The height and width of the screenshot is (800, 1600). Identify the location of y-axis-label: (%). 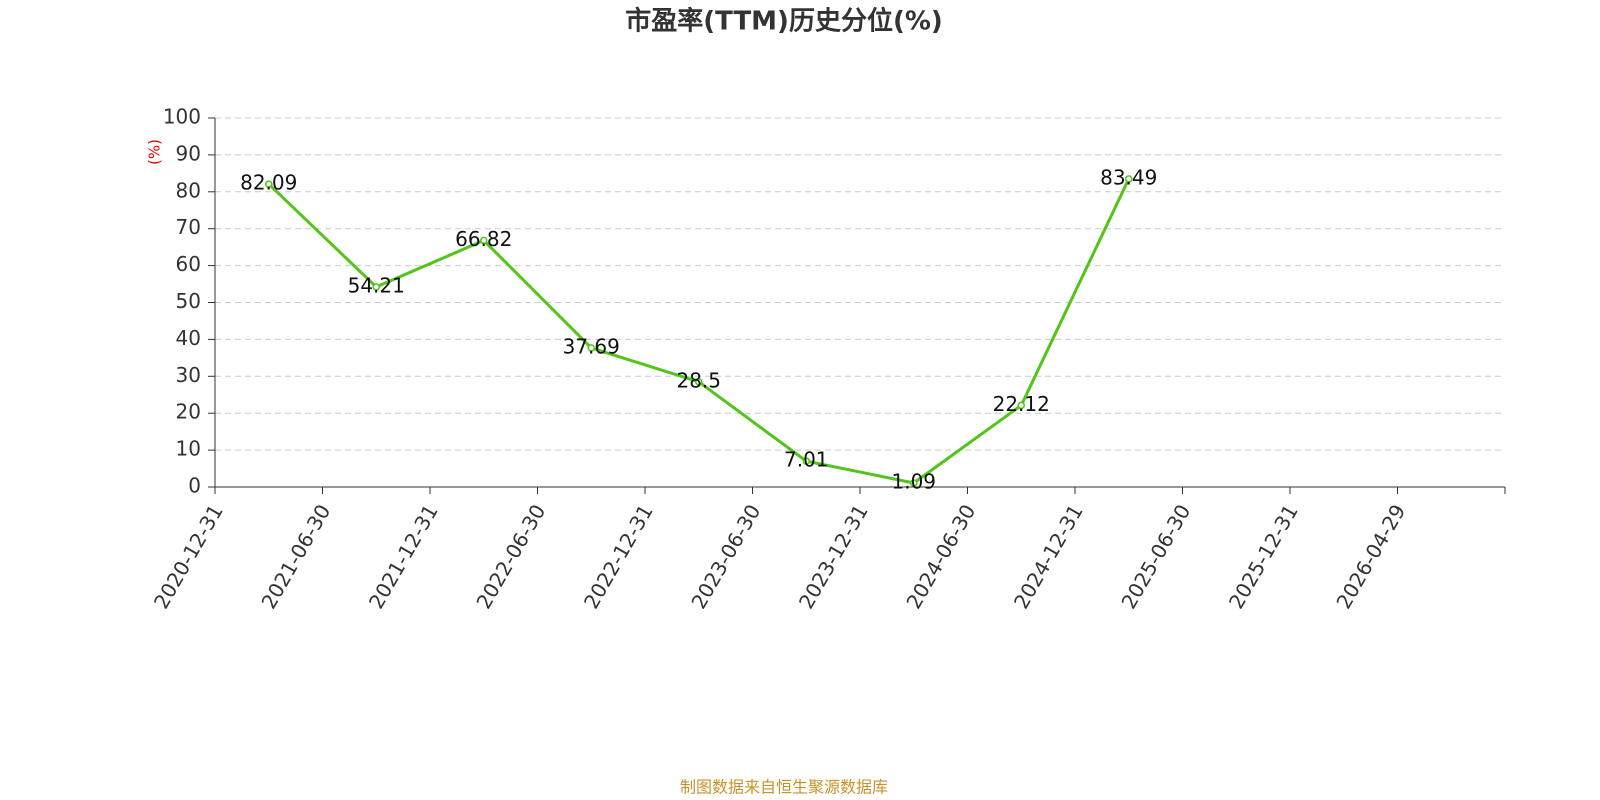
(155, 152).